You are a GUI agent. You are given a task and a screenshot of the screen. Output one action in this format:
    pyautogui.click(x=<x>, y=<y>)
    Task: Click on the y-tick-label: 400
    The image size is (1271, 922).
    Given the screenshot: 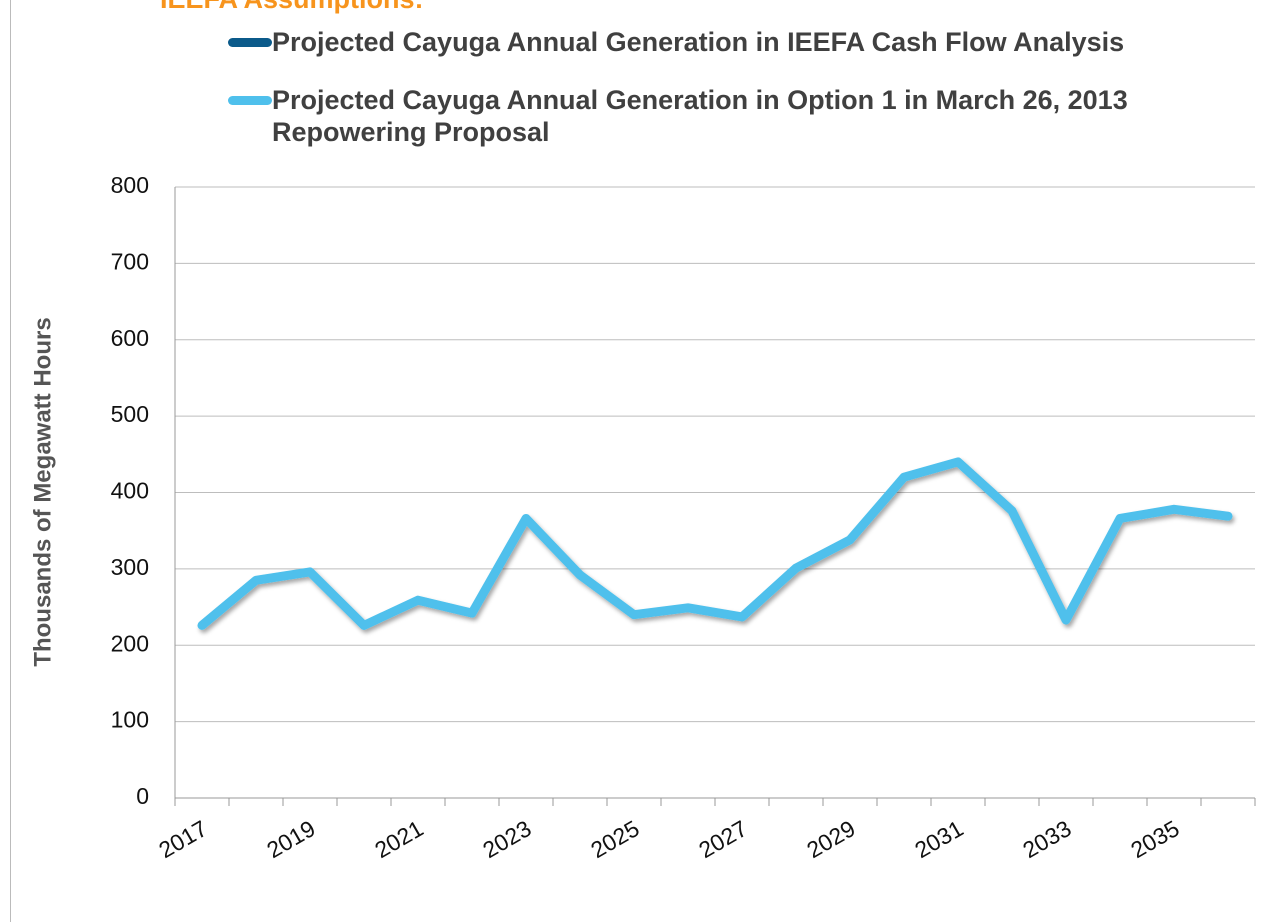 What is the action you would take?
    pyautogui.click(x=130, y=491)
    